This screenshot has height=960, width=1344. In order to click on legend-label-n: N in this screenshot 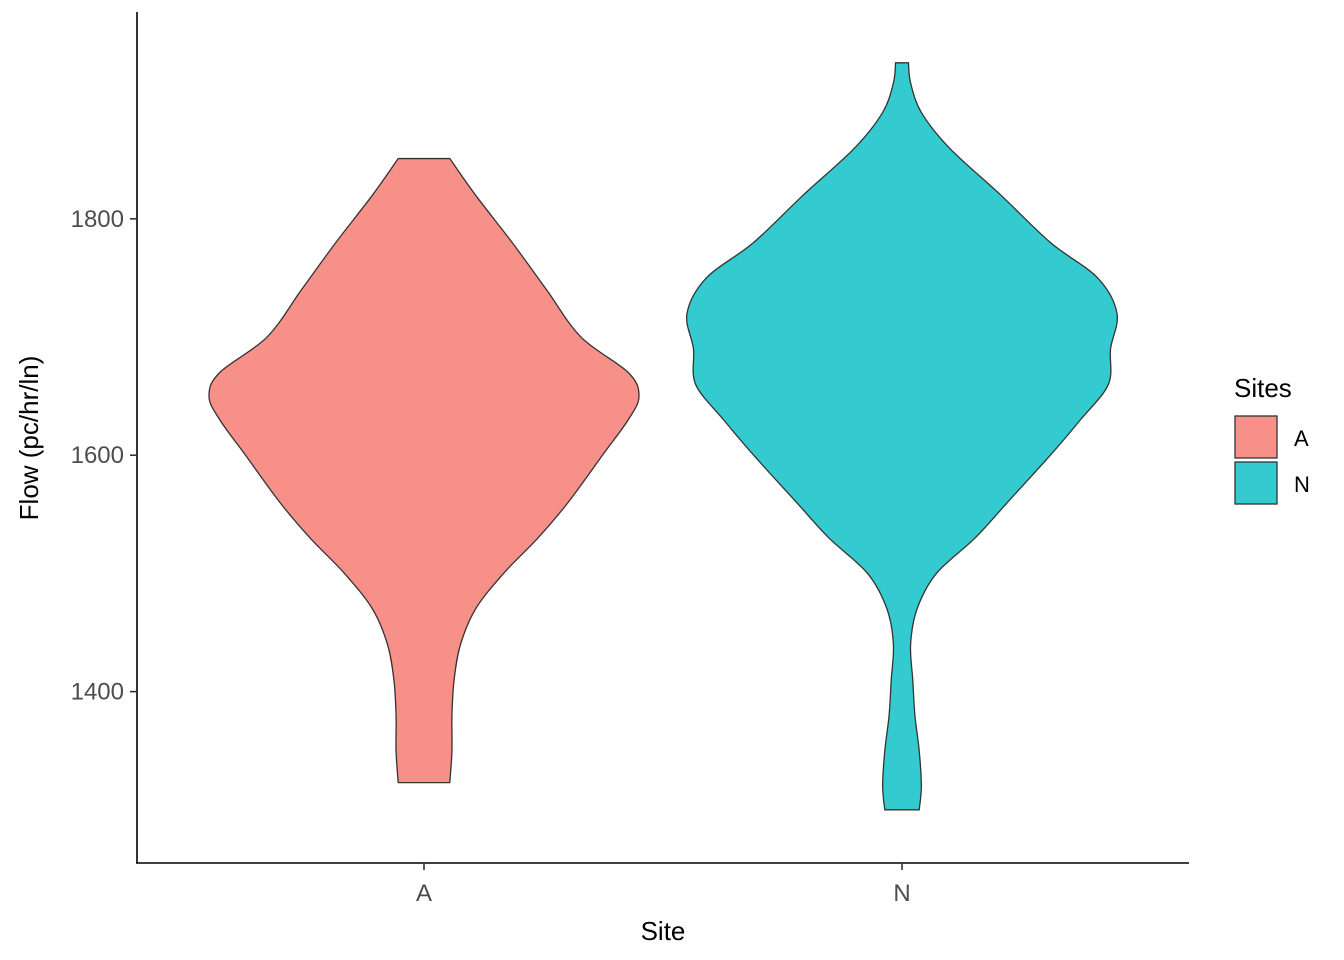, I will do `click(1302, 484)`.